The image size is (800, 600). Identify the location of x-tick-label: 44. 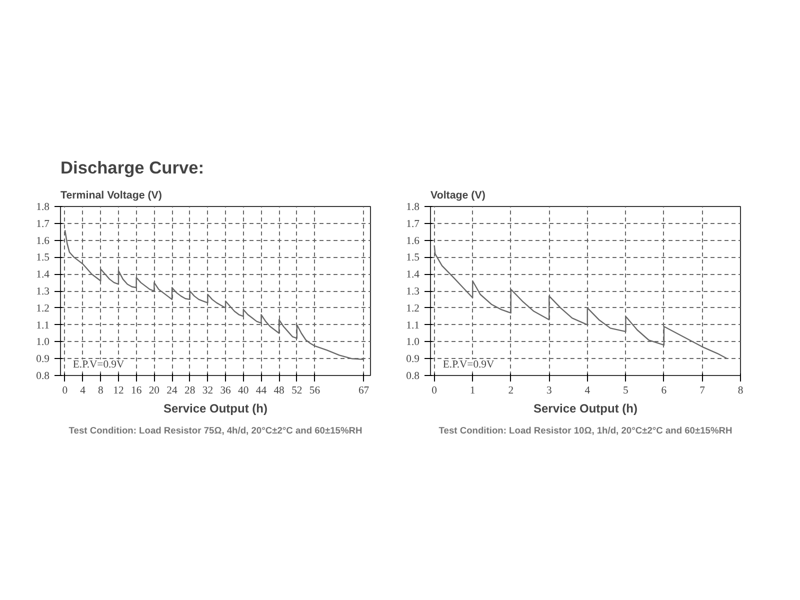
(262, 391).